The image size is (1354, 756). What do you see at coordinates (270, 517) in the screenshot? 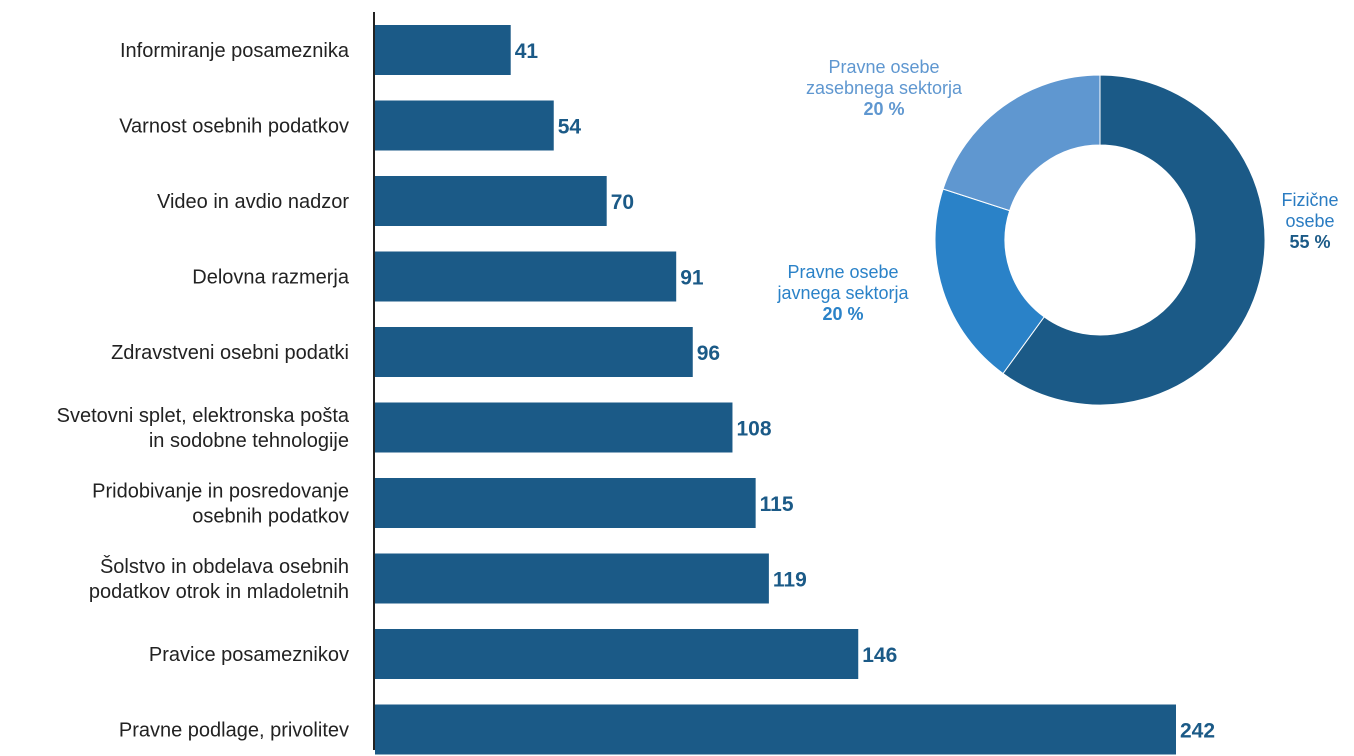
I see `category-label: osebnih podatkov` at bounding box center [270, 517].